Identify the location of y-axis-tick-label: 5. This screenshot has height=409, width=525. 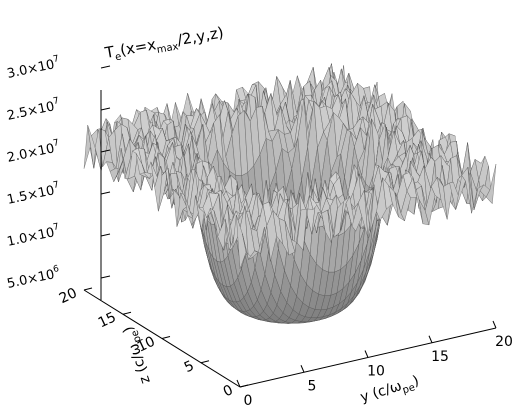
(312, 386).